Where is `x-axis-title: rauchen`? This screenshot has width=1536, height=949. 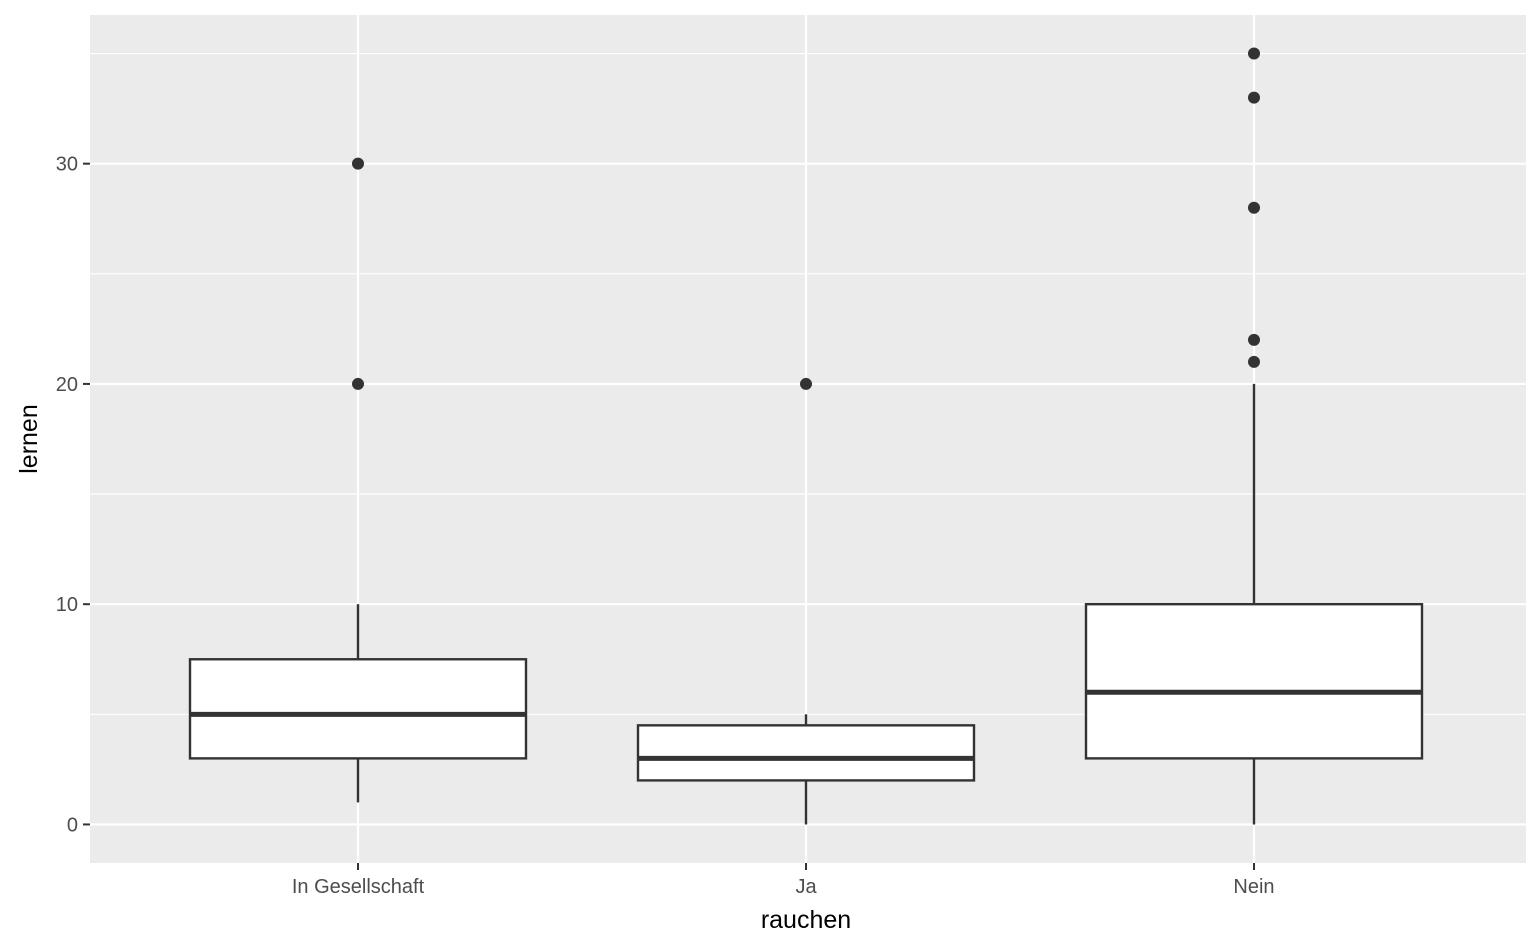 x-axis-title: rauchen is located at coordinates (806, 920).